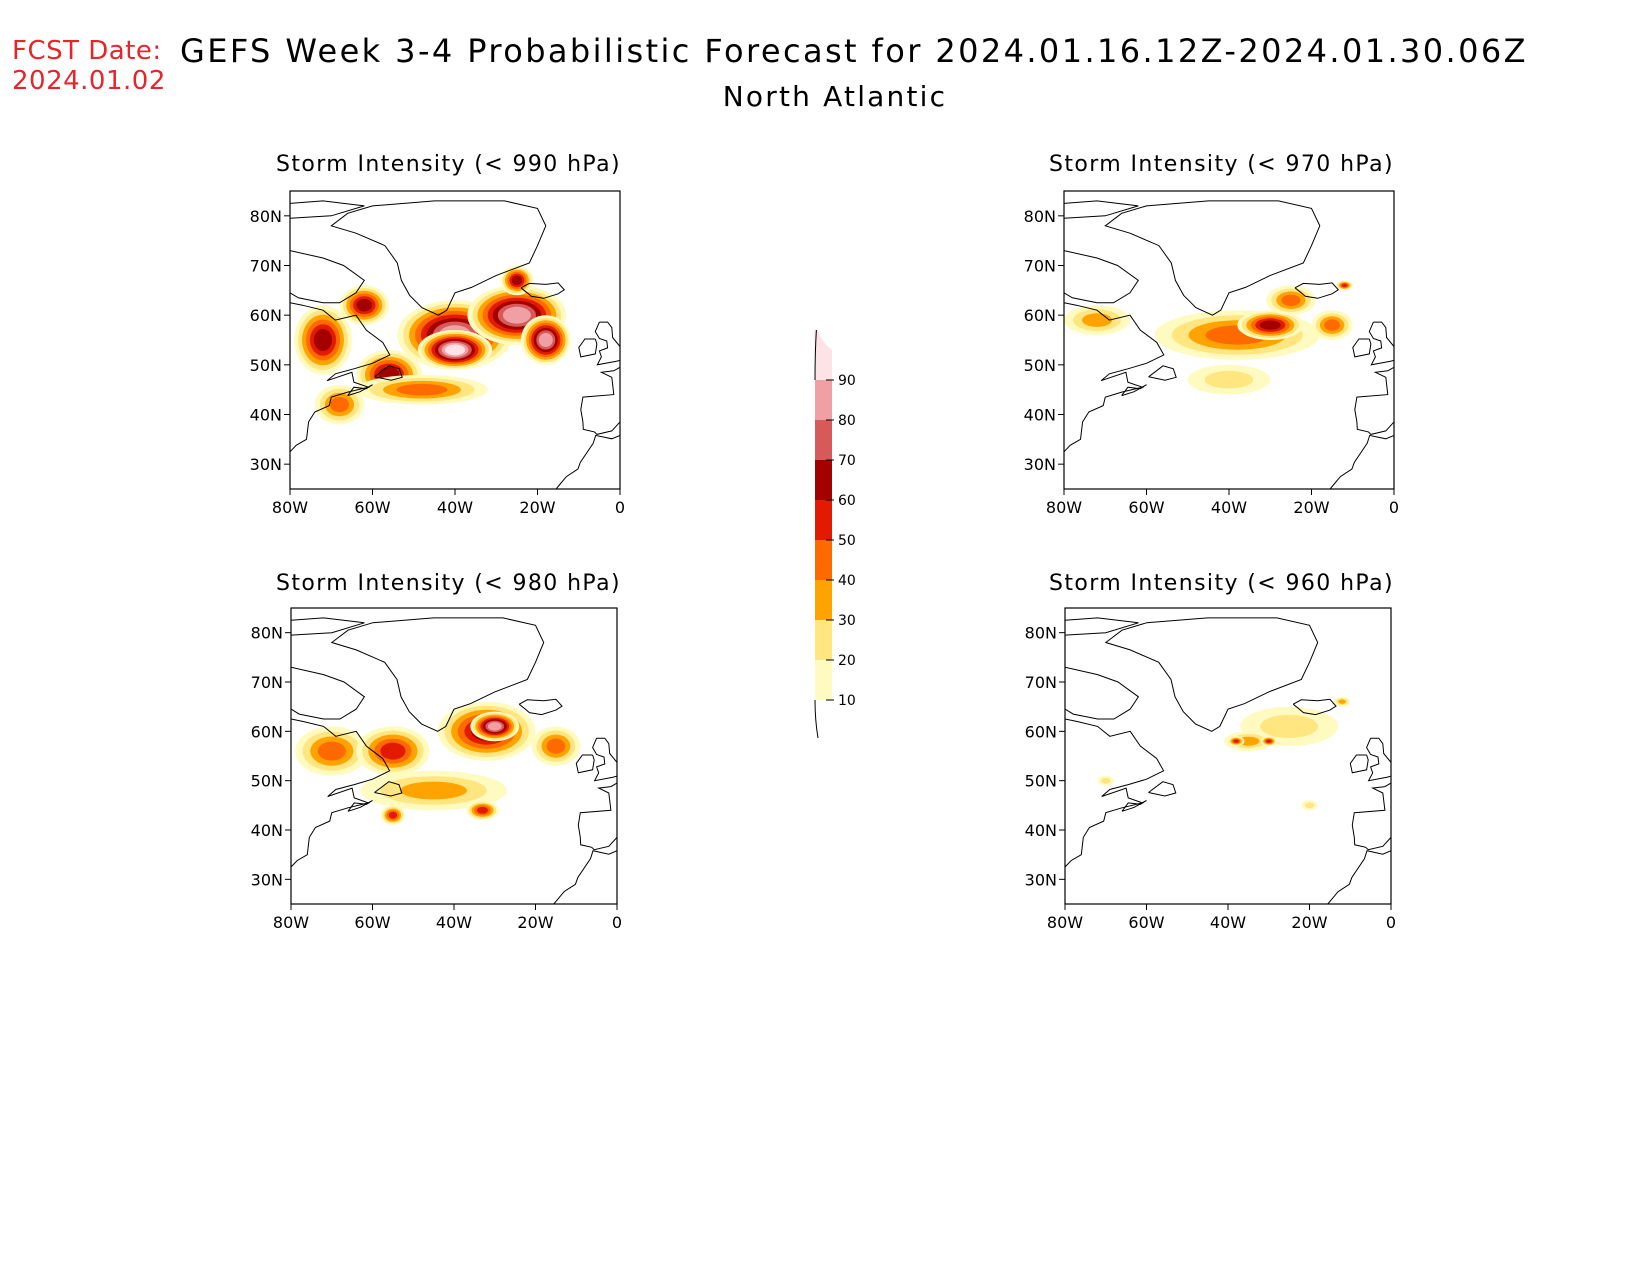  Describe the element at coordinates (1221, 164) in the screenshot. I see `panel-title-970: Storm Intensity (< 970 hPa)` at that location.